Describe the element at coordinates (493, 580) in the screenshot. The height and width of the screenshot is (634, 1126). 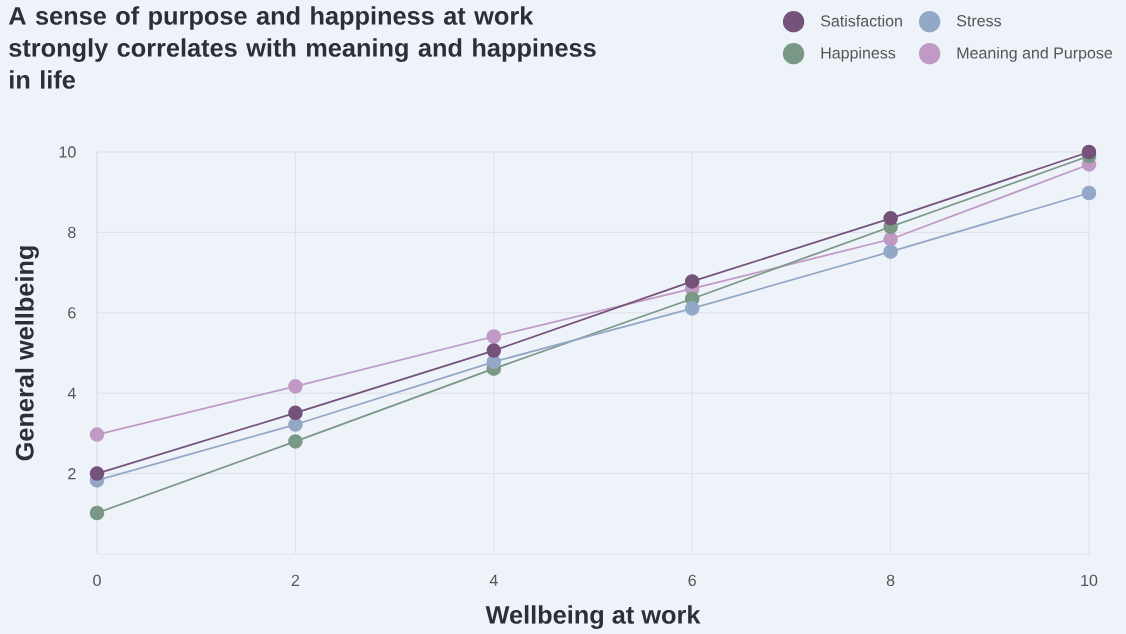
I see `x-tick-label: 4` at that location.